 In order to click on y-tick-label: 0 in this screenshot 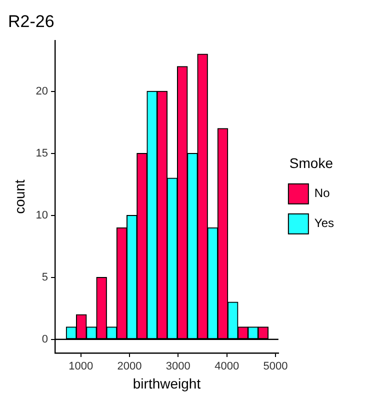, I will do `click(45, 339)`.